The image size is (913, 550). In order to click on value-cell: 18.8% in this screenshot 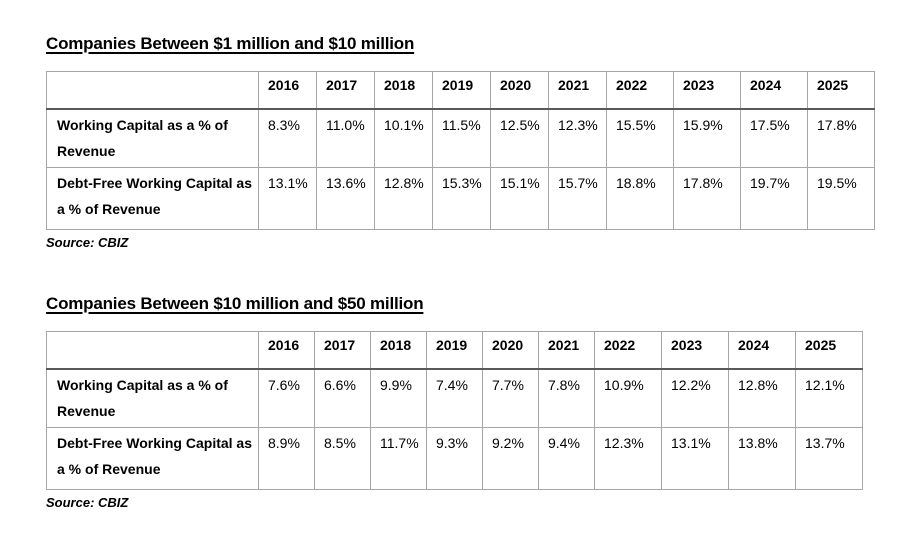, I will do `click(640, 198)`.